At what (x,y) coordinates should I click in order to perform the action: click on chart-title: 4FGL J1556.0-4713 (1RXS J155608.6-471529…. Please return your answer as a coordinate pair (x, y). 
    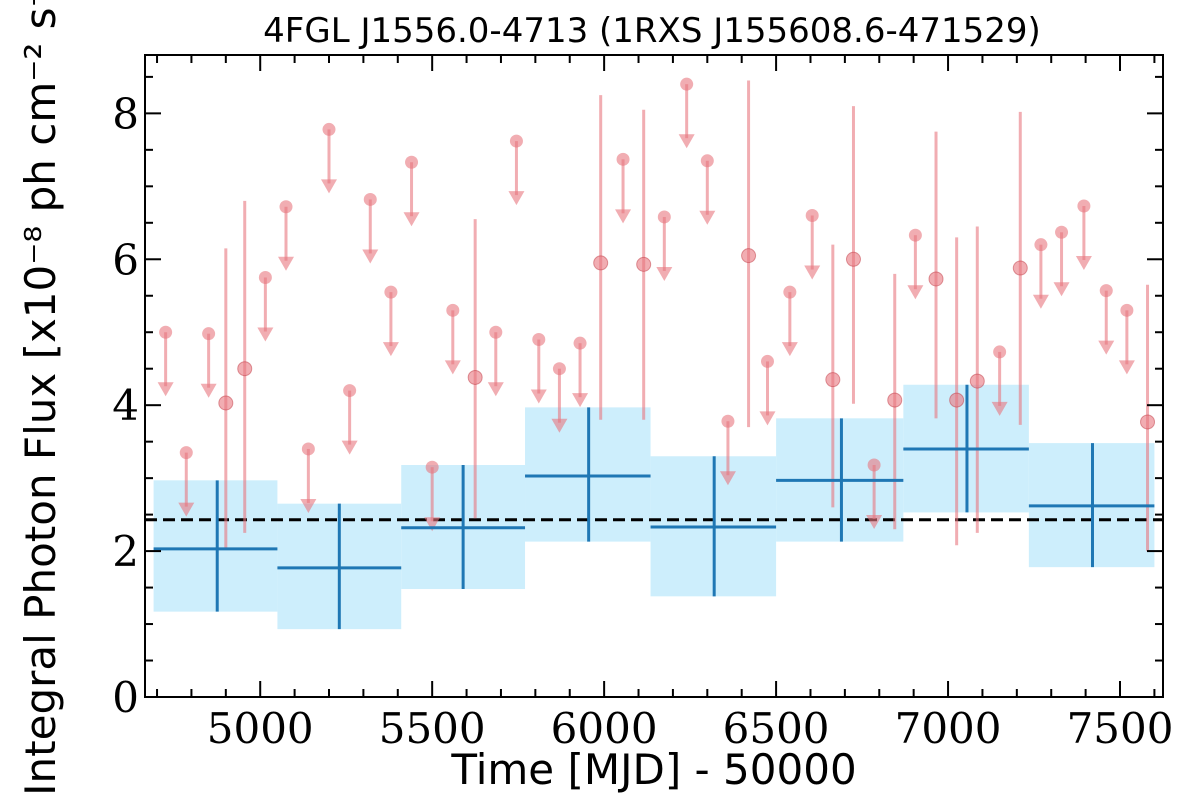
    Looking at the image, I should click on (652, 31).